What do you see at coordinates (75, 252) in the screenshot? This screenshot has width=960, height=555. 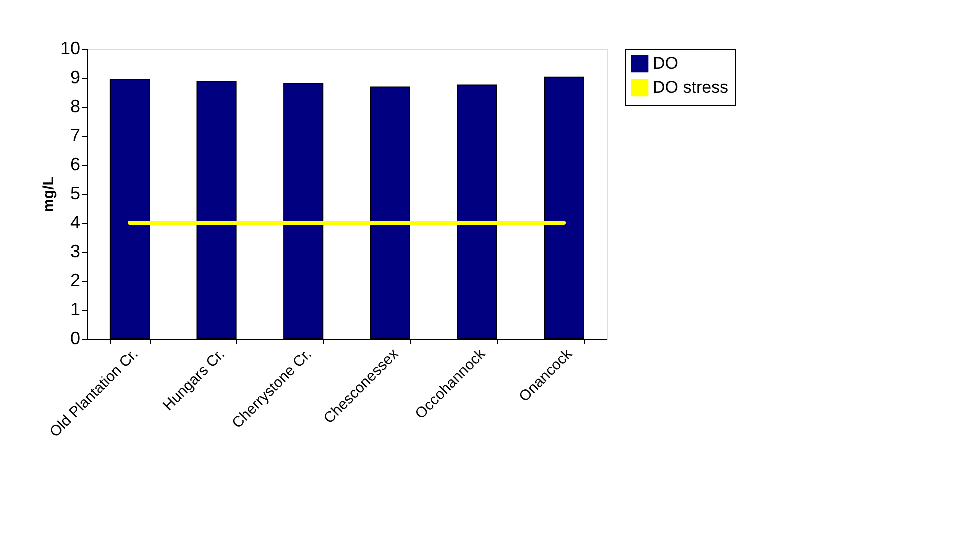 I see `y-tick-label: 3` at bounding box center [75, 252].